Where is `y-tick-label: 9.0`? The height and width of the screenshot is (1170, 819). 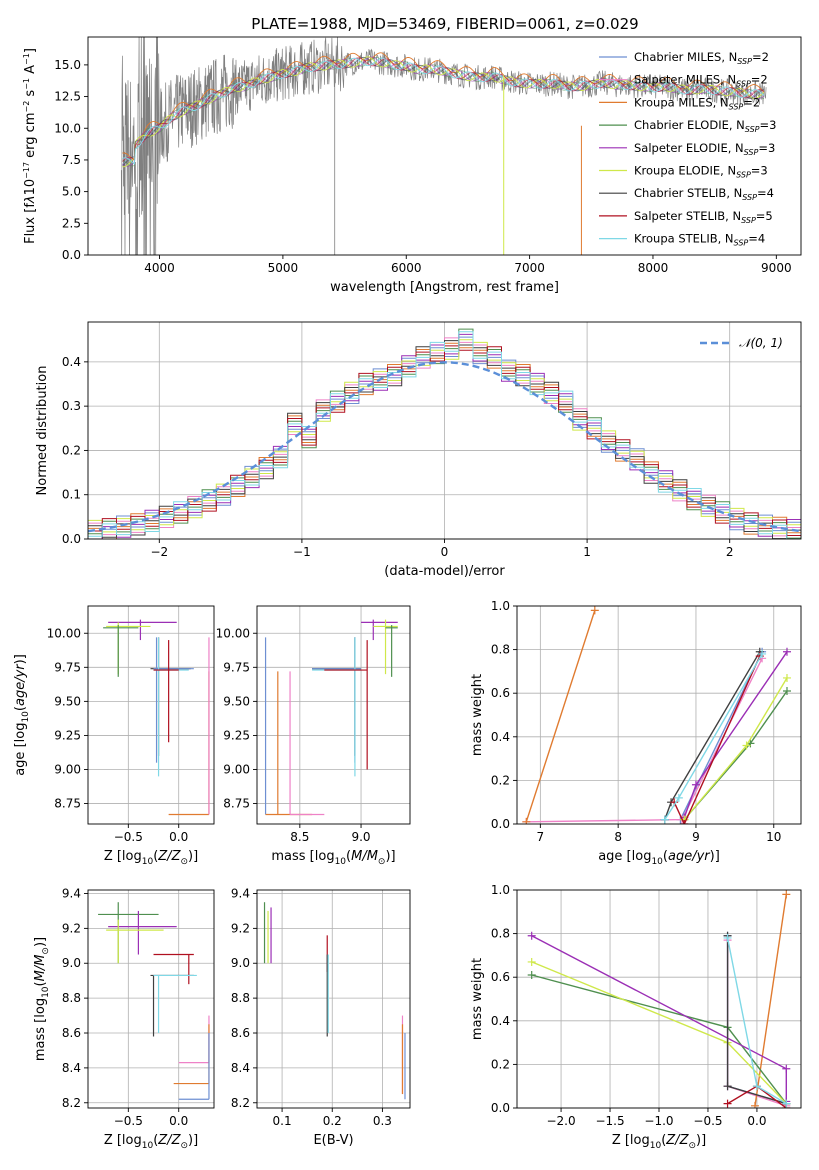 y-tick-label: 9.0 is located at coordinates (71, 963).